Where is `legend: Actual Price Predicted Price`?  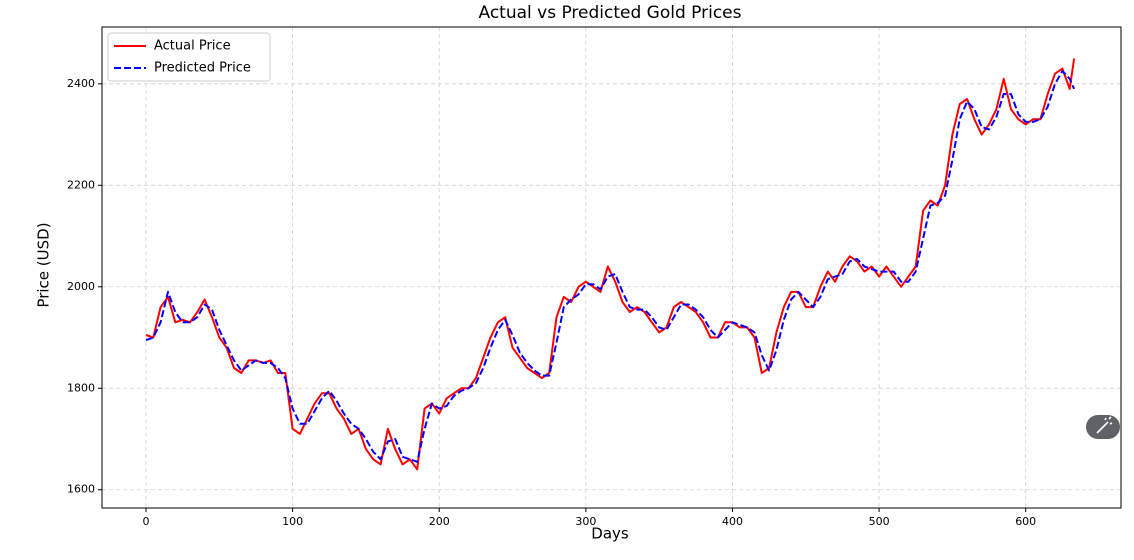
legend: Actual Price Predicted Price is located at coordinates (189, 57).